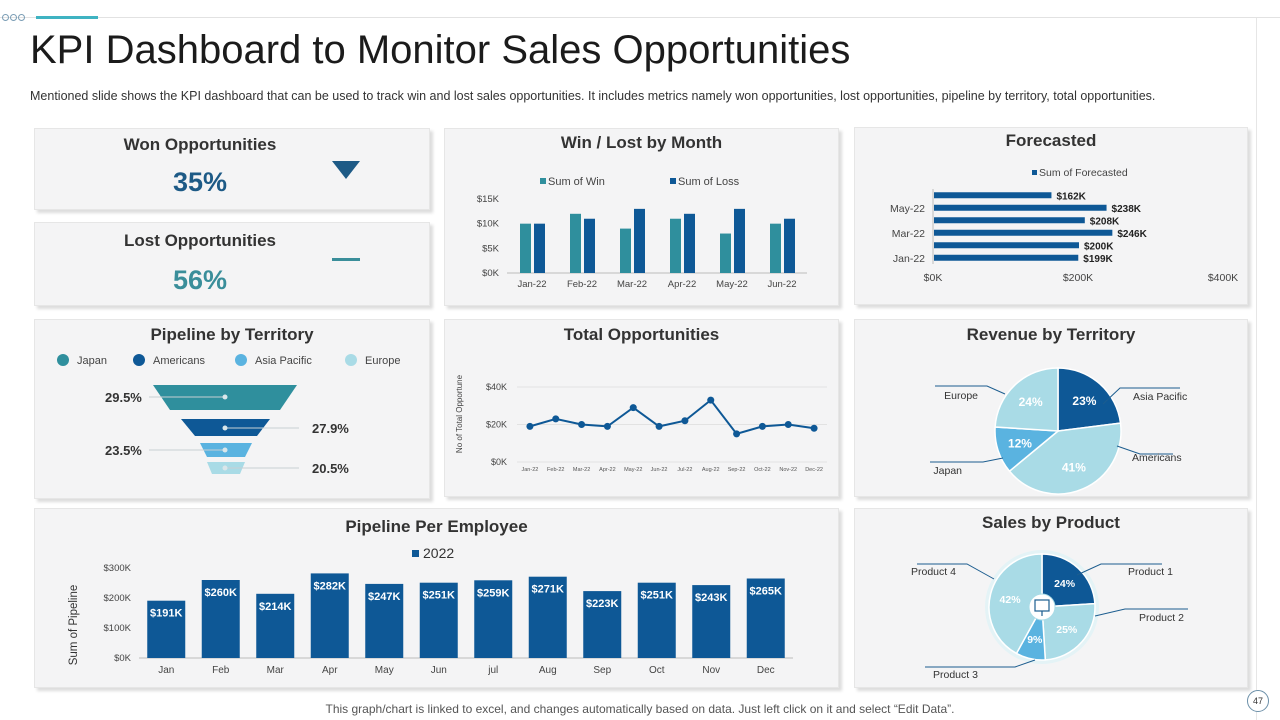  I want to click on slice-name-label: Asia Pacific, so click(1160, 397).